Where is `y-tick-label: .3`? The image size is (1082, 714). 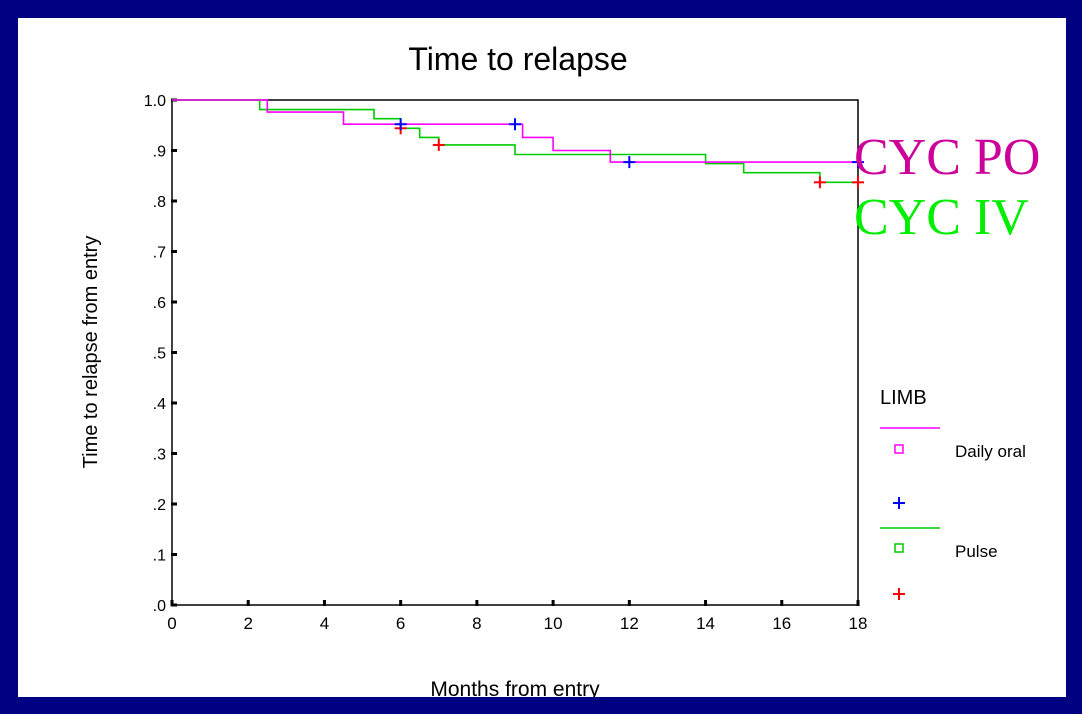
y-tick-label: .3 is located at coordinates (159, 455).